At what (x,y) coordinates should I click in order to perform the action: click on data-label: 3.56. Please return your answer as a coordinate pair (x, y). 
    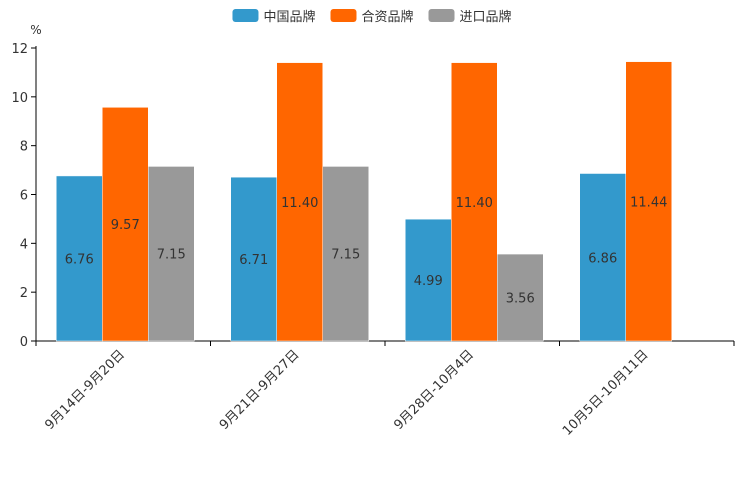
    Looking at the image, I should click on (520, 299).